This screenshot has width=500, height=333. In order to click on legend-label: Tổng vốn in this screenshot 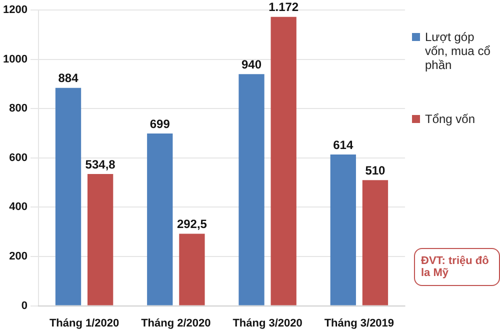, I will do `click(450, 119)`.